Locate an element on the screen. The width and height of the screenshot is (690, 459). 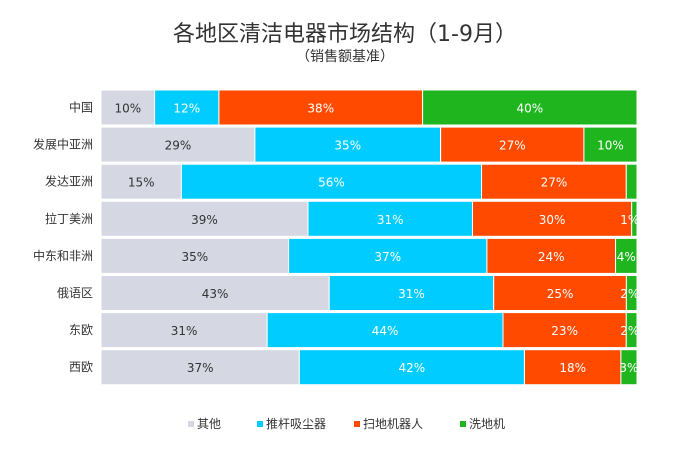
data-label: 25% is located at coordinates (560, 294).